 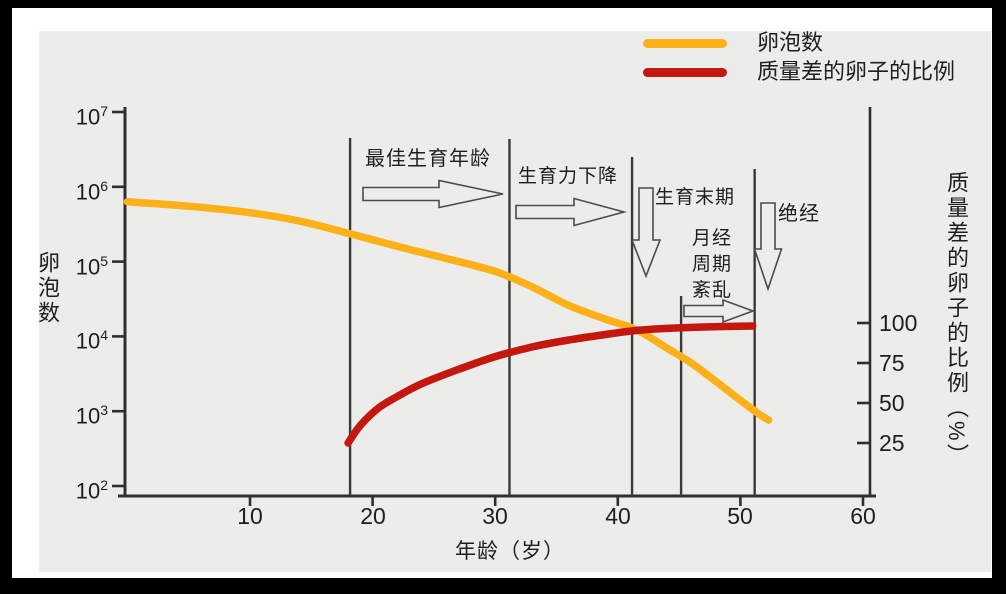 I want to click on y-left-tick-label: 10⁷, so click(x=91, y=116).